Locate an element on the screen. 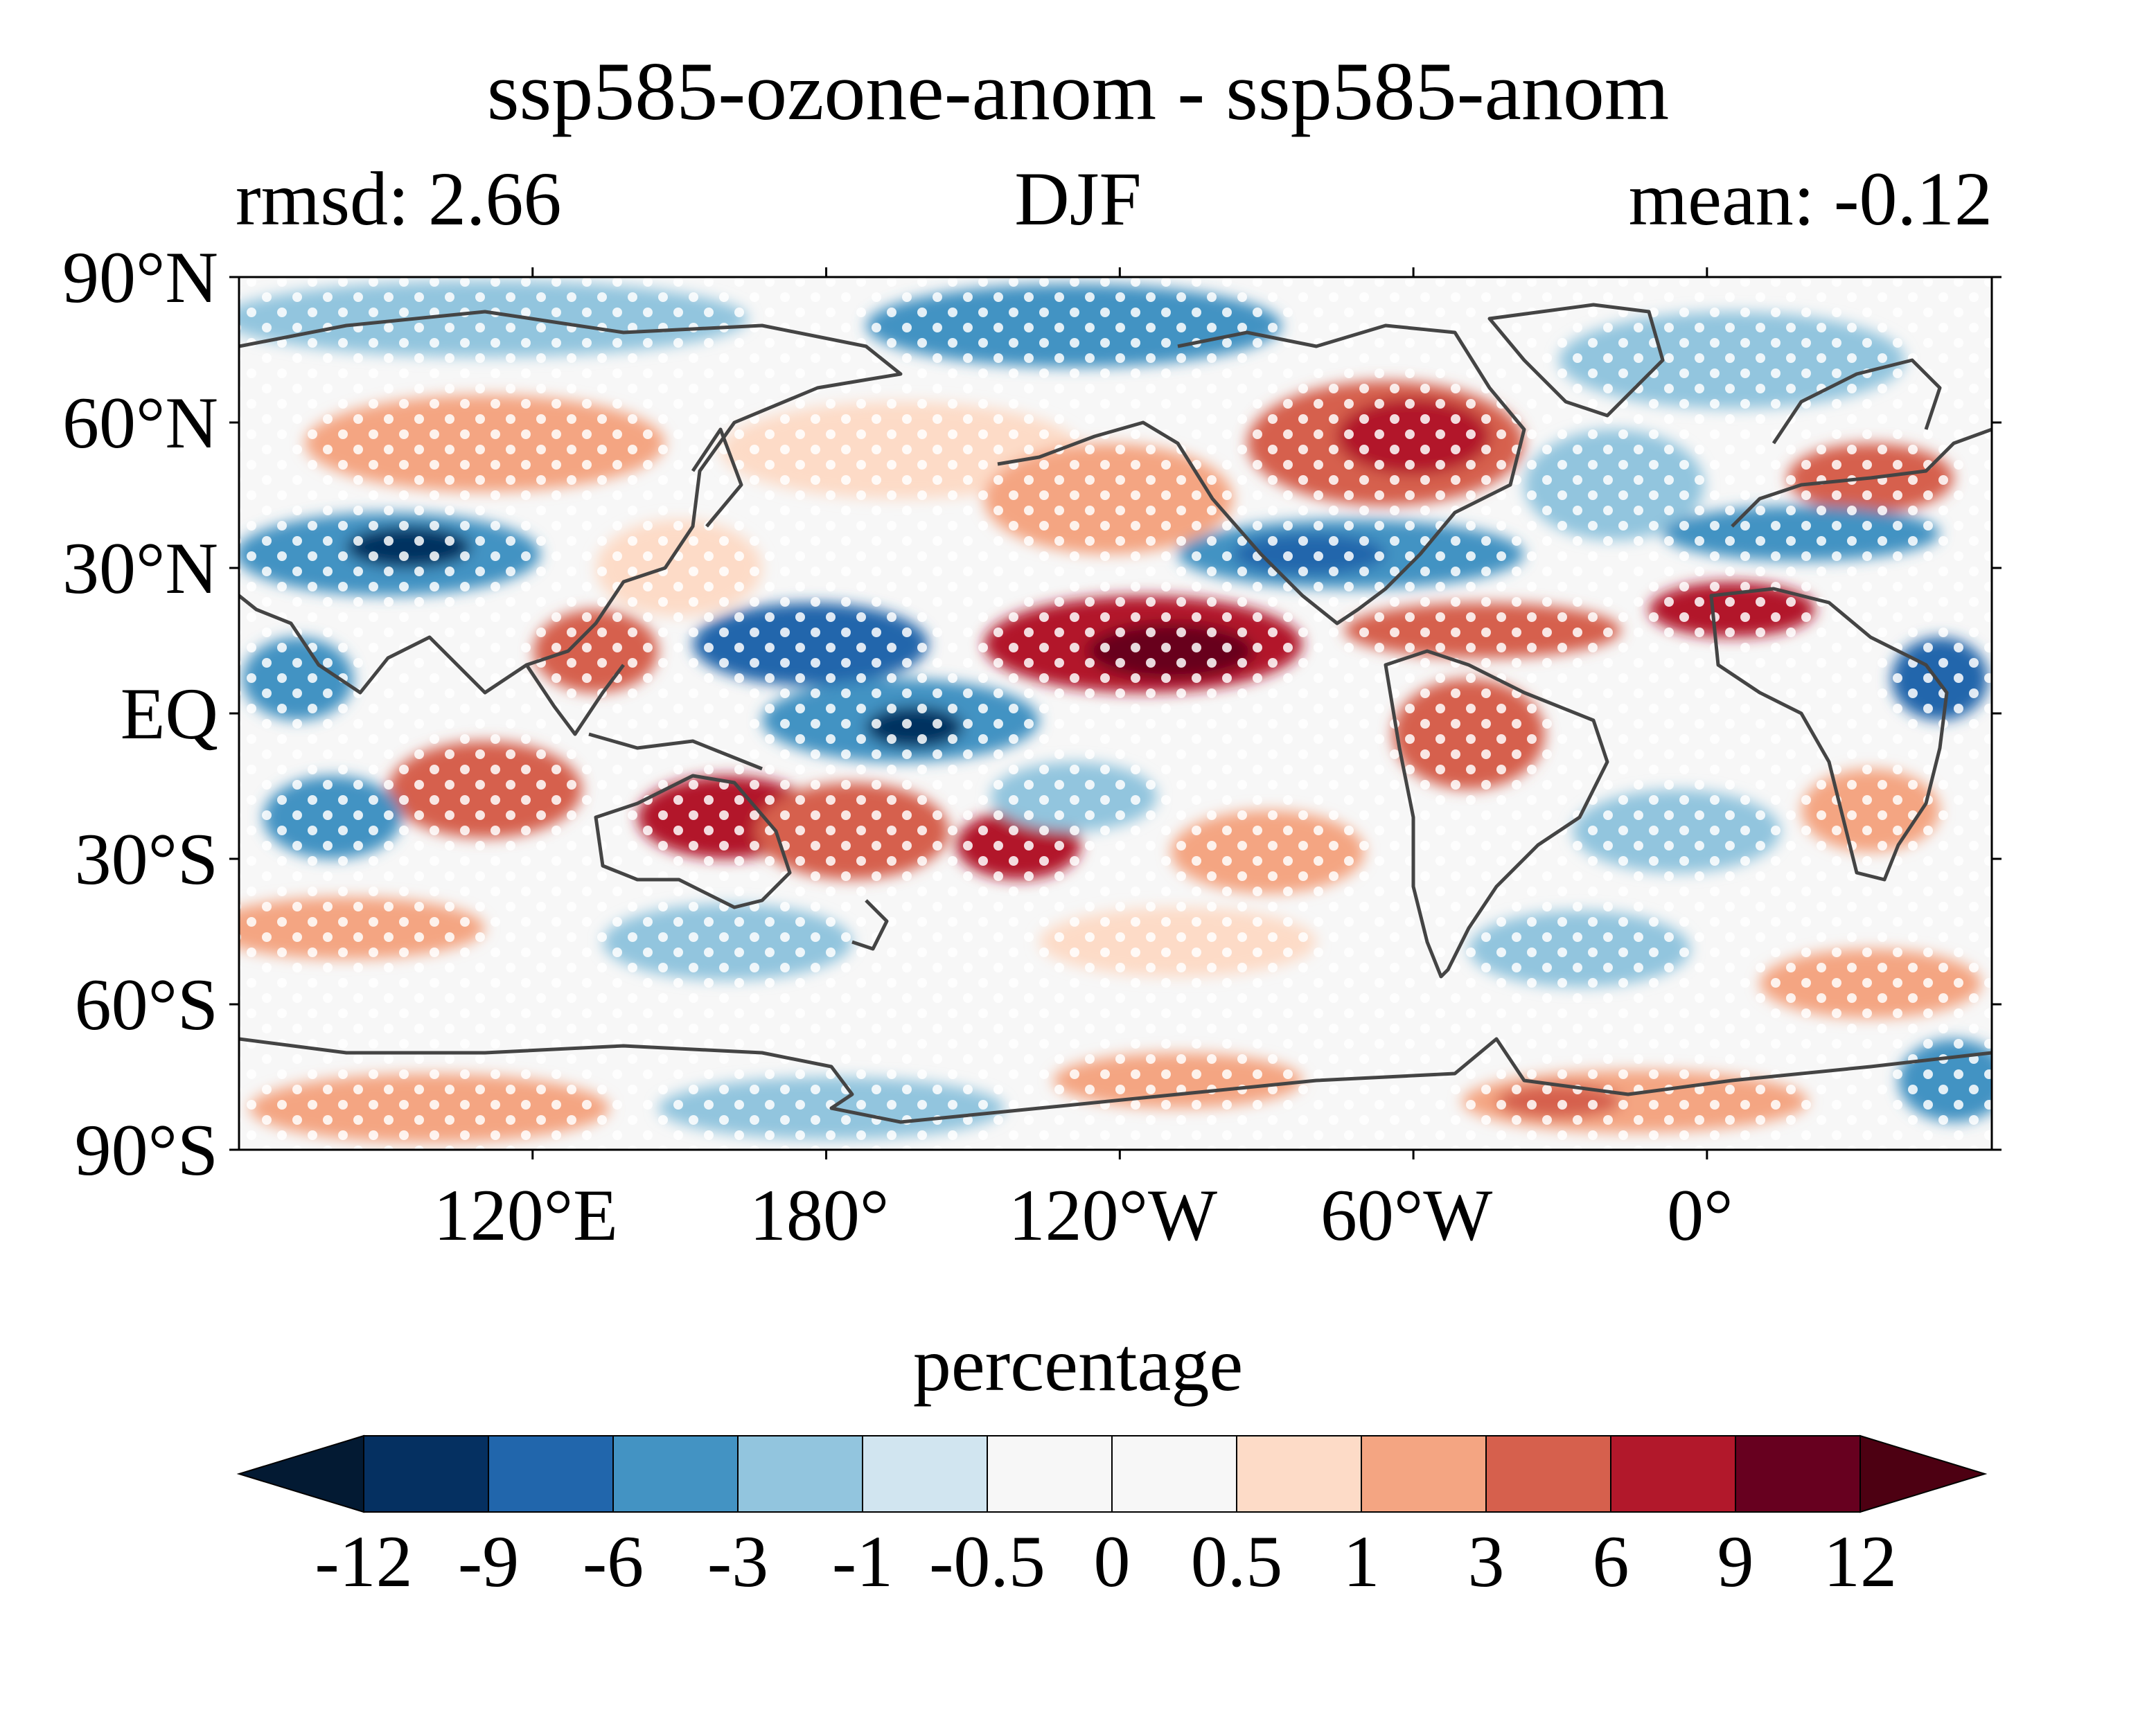  colorbar-over-extension is located at coordinates (1923, 1473).